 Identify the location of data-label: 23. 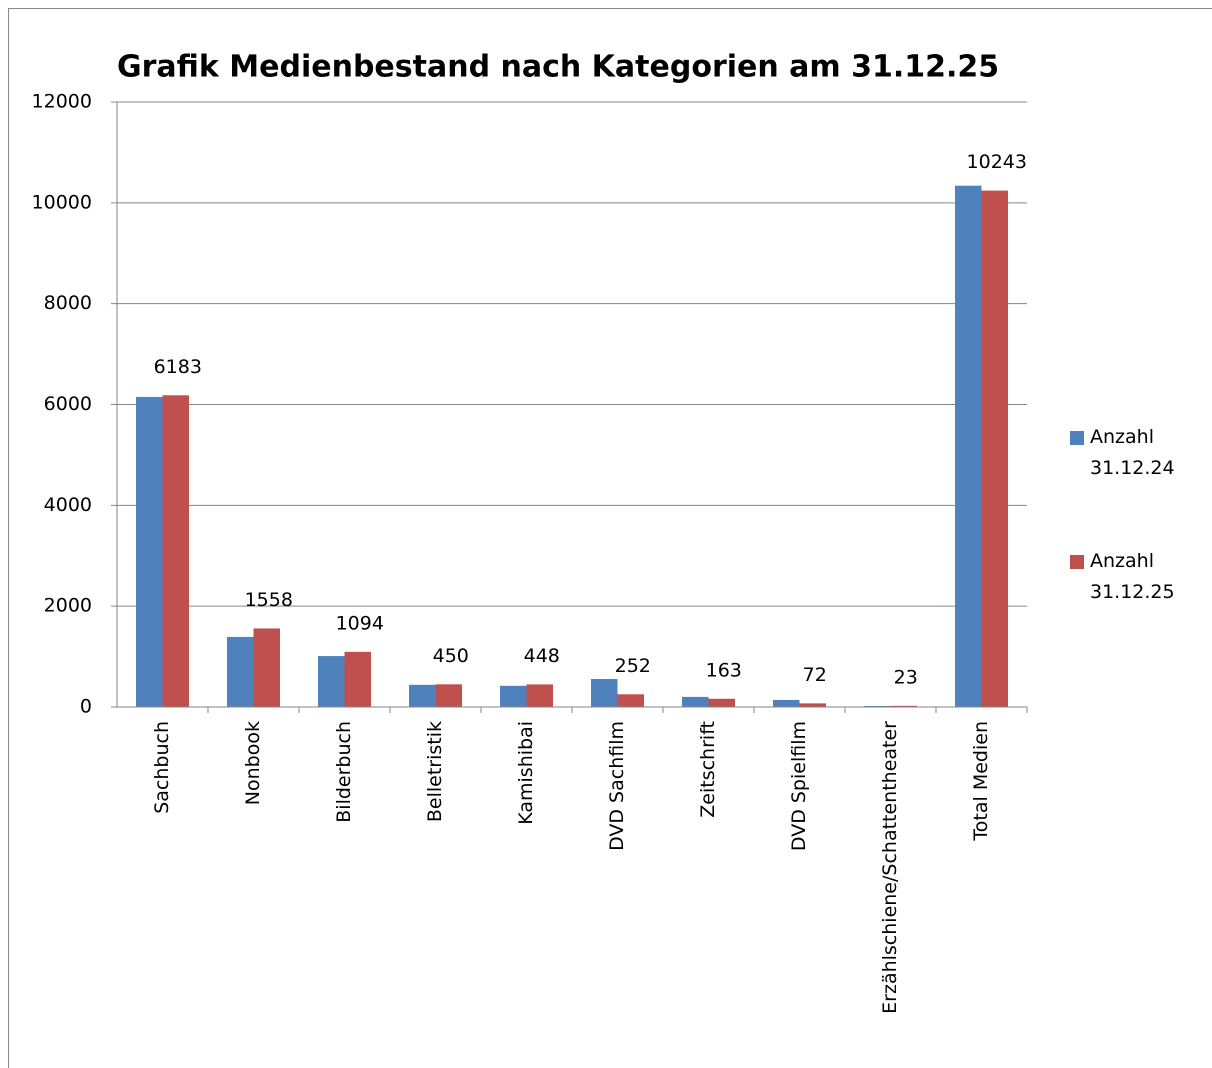
(906, 677).